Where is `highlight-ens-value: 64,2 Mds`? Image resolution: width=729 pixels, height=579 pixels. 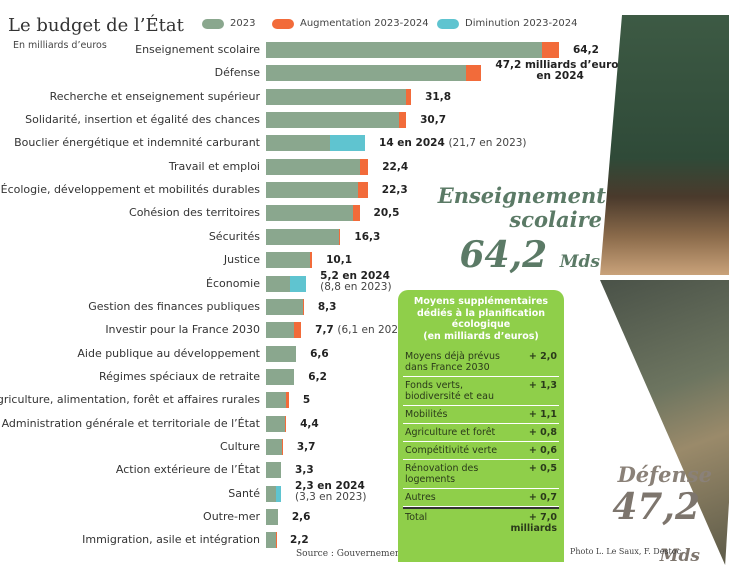 highlight-ens-value: 64,2 Mds is located at coordinates (515, 255).